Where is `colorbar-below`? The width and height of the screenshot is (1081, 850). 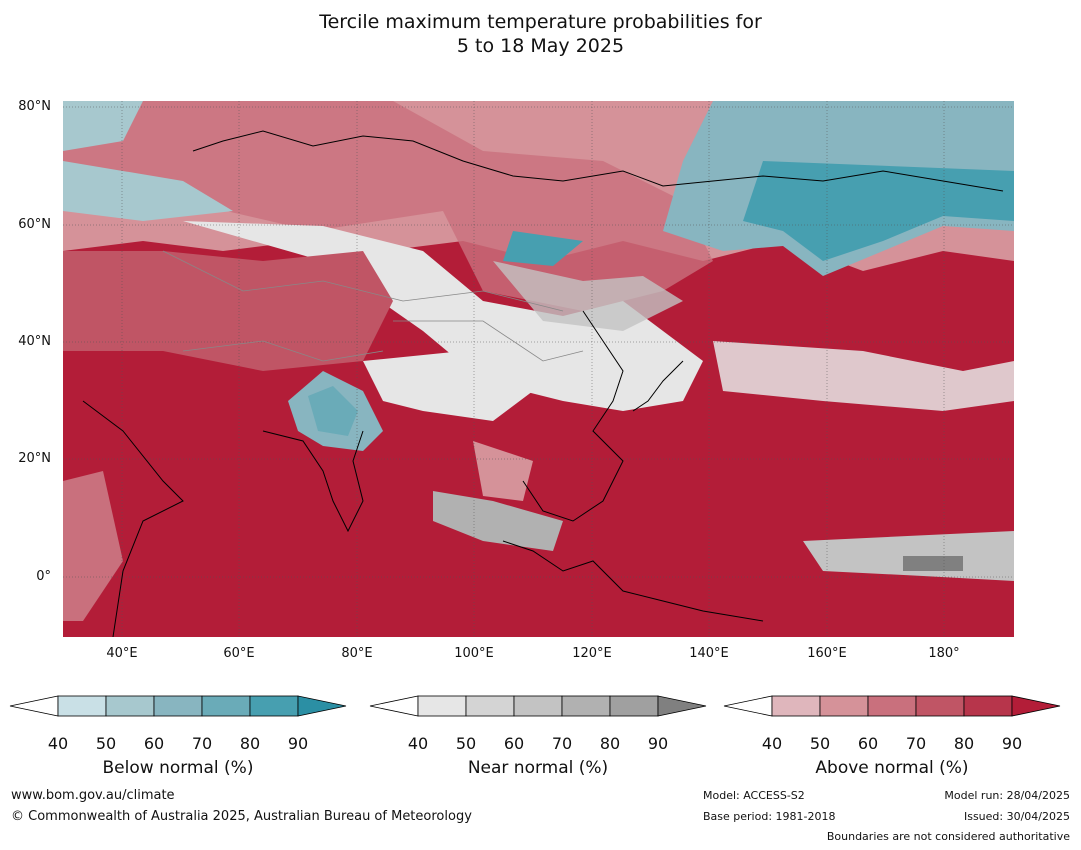
colorbar-below is located at coordinates (178, 706).